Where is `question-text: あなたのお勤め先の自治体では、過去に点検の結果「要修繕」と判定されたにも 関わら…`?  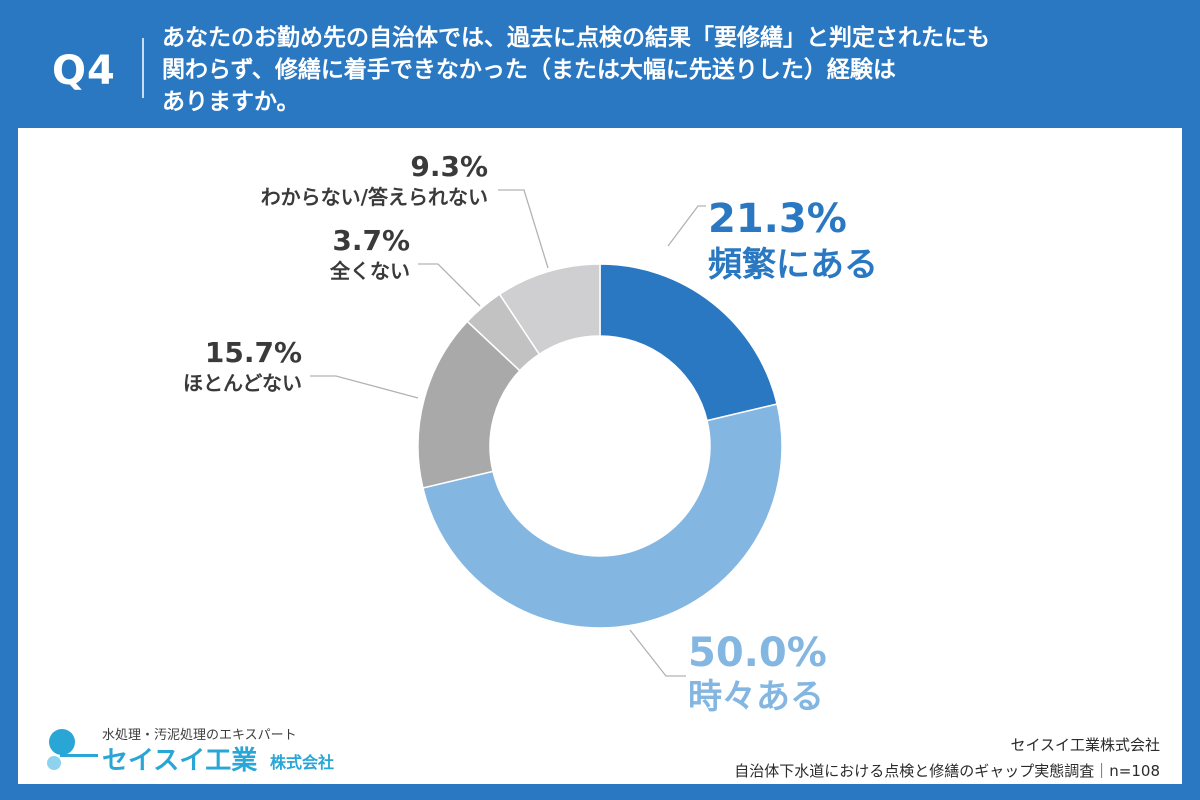
question-text: あなたのお勤め先の自治体では、過去に点検の結果「要修繕」と判定されたにも 関わら… is located at coordinates (576, 70).